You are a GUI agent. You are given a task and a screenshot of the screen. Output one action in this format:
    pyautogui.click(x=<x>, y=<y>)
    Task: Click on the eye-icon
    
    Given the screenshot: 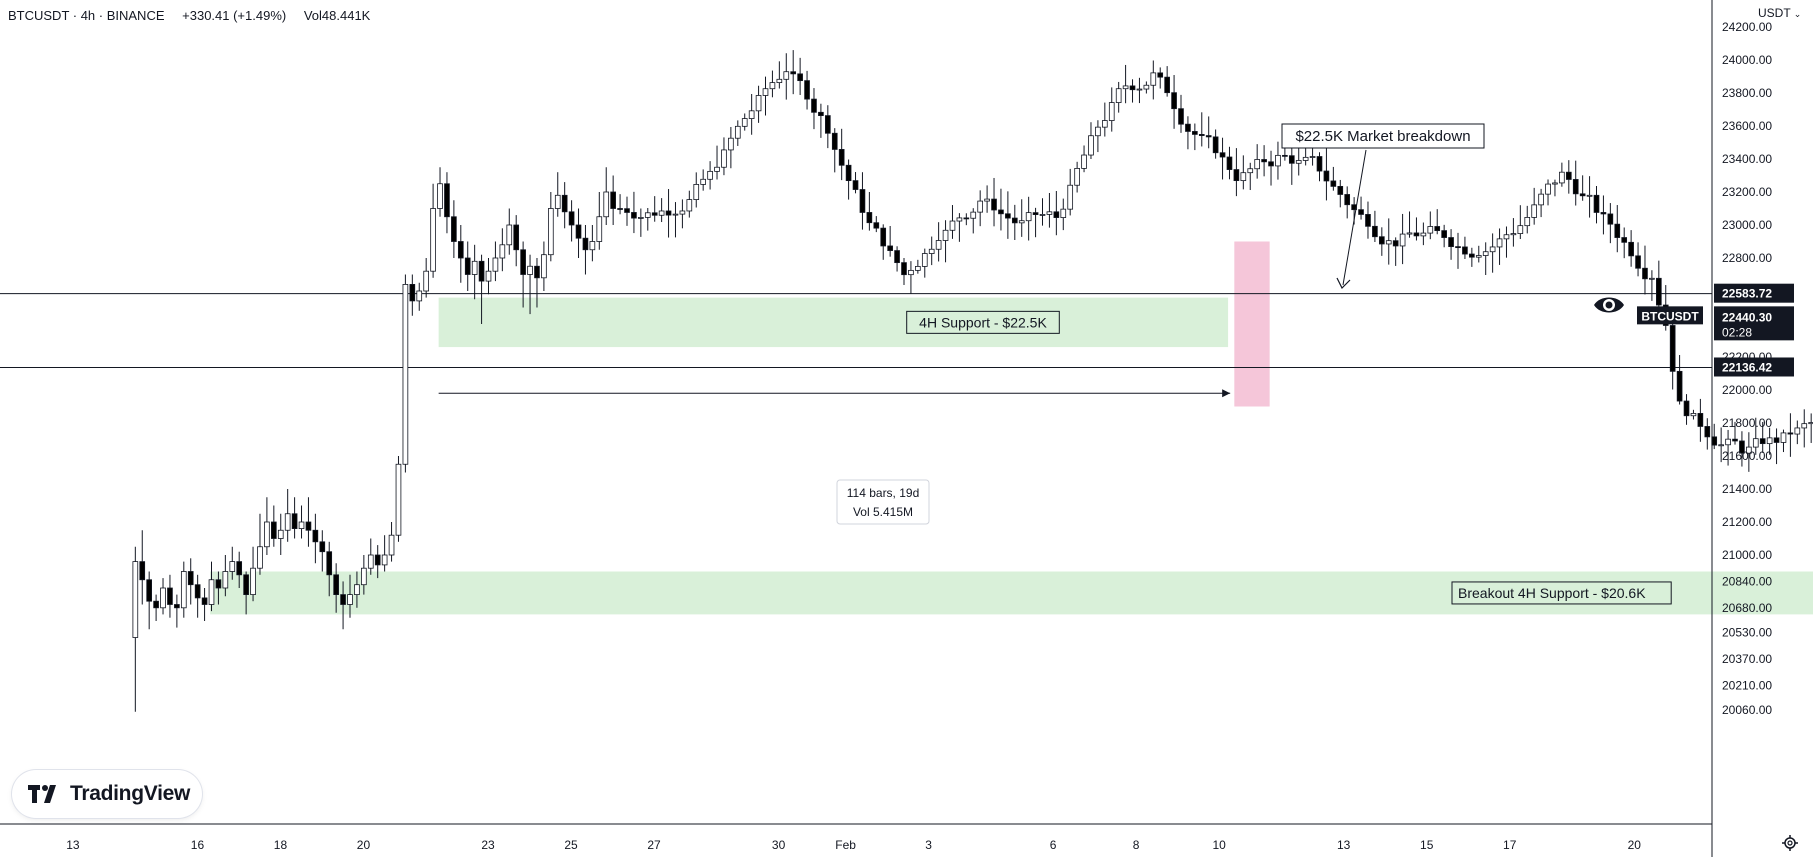 What is the action you would take?
    pyautogui.click(x=1609, y=305)
    